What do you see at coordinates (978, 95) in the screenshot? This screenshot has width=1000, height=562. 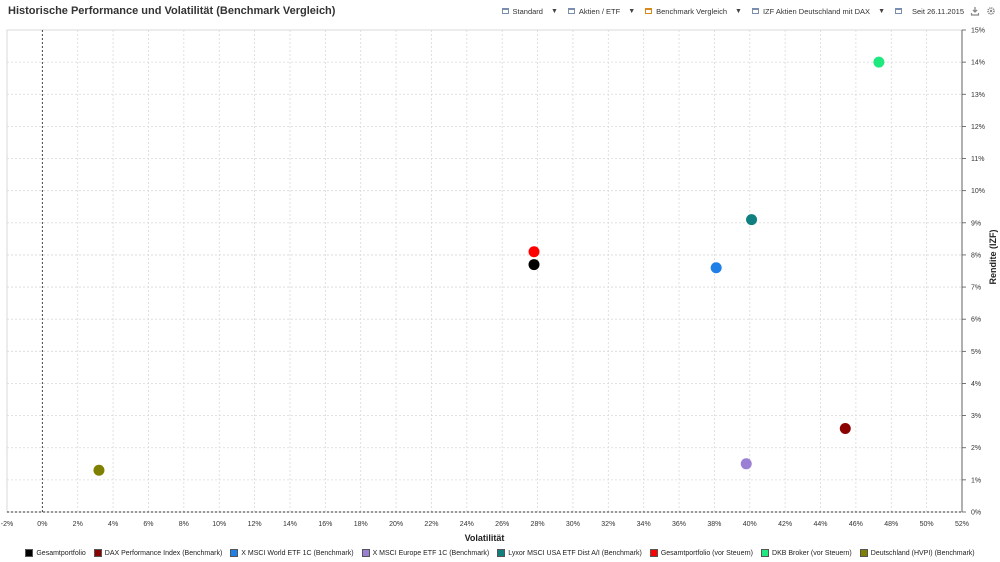 I see `y-tick-label: 13%` at bounding box center [978, 95].